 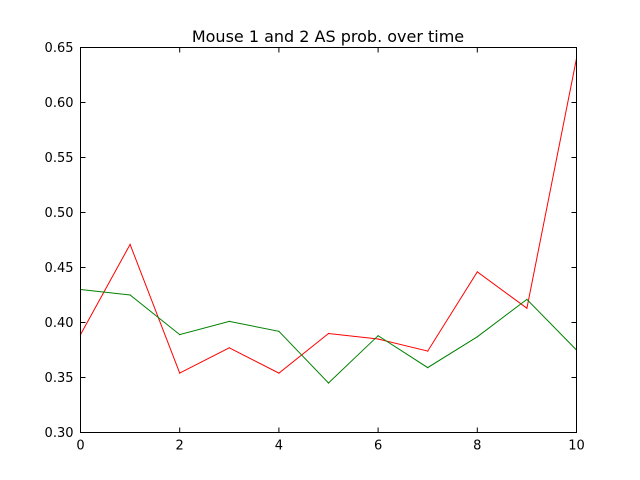 What do you see at coordinates (59, 158) in the screenshot?
I see `y-tick-label: 0.55` at bounding box center [59, 158].